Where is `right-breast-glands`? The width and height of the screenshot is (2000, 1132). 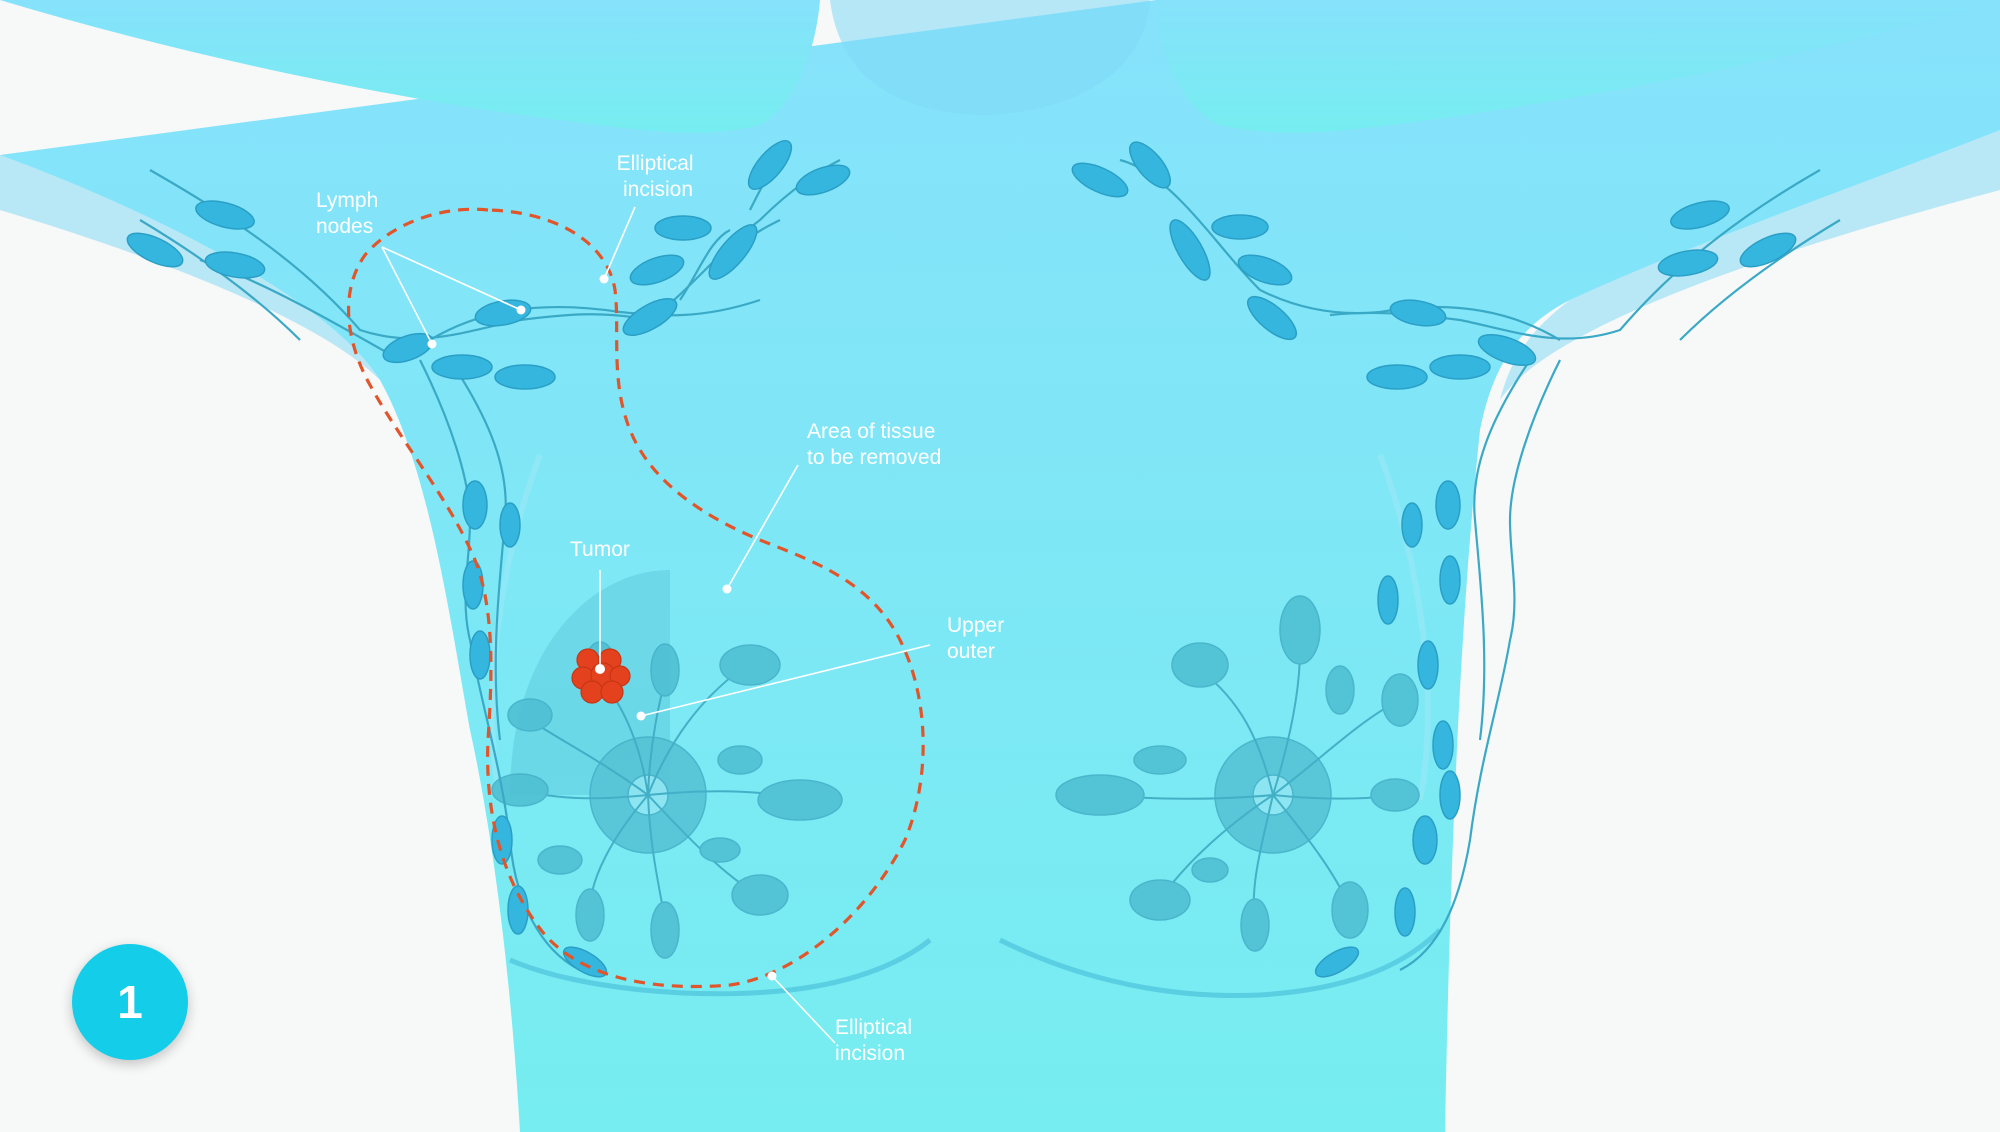
right-breast-glands is located at coordinates (1237, 773).